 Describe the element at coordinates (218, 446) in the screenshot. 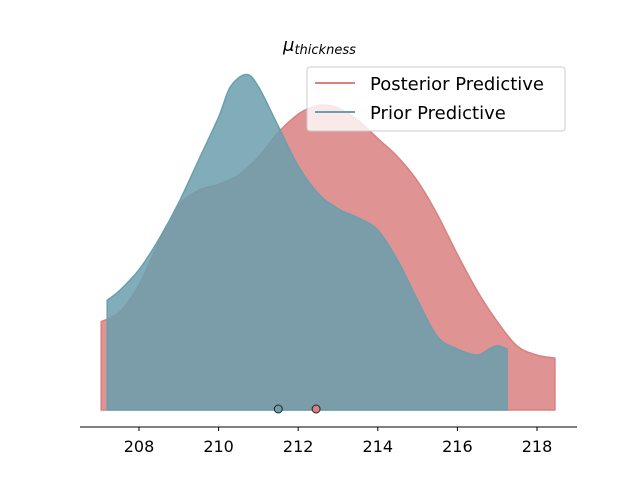

I see `x-tick-label: 210` at that location.